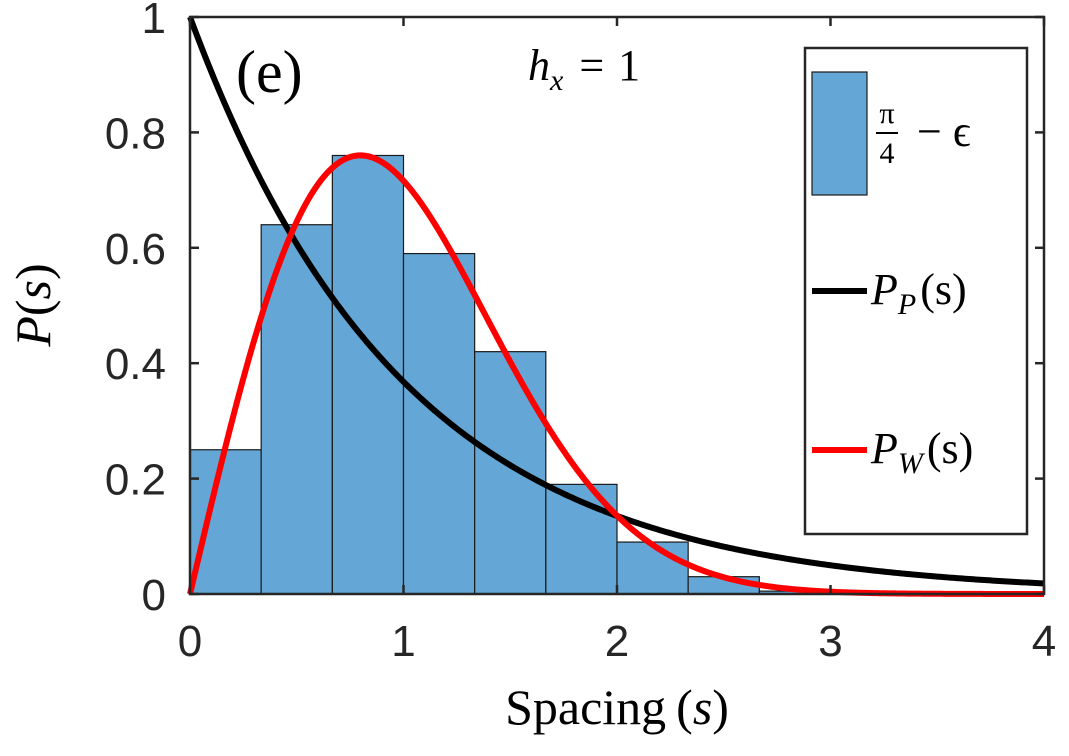  What do you see at coordinates (585, 707) in the screenshot?
I see `x-axis-label-text: Spacing` at bounding box center [585, 707].